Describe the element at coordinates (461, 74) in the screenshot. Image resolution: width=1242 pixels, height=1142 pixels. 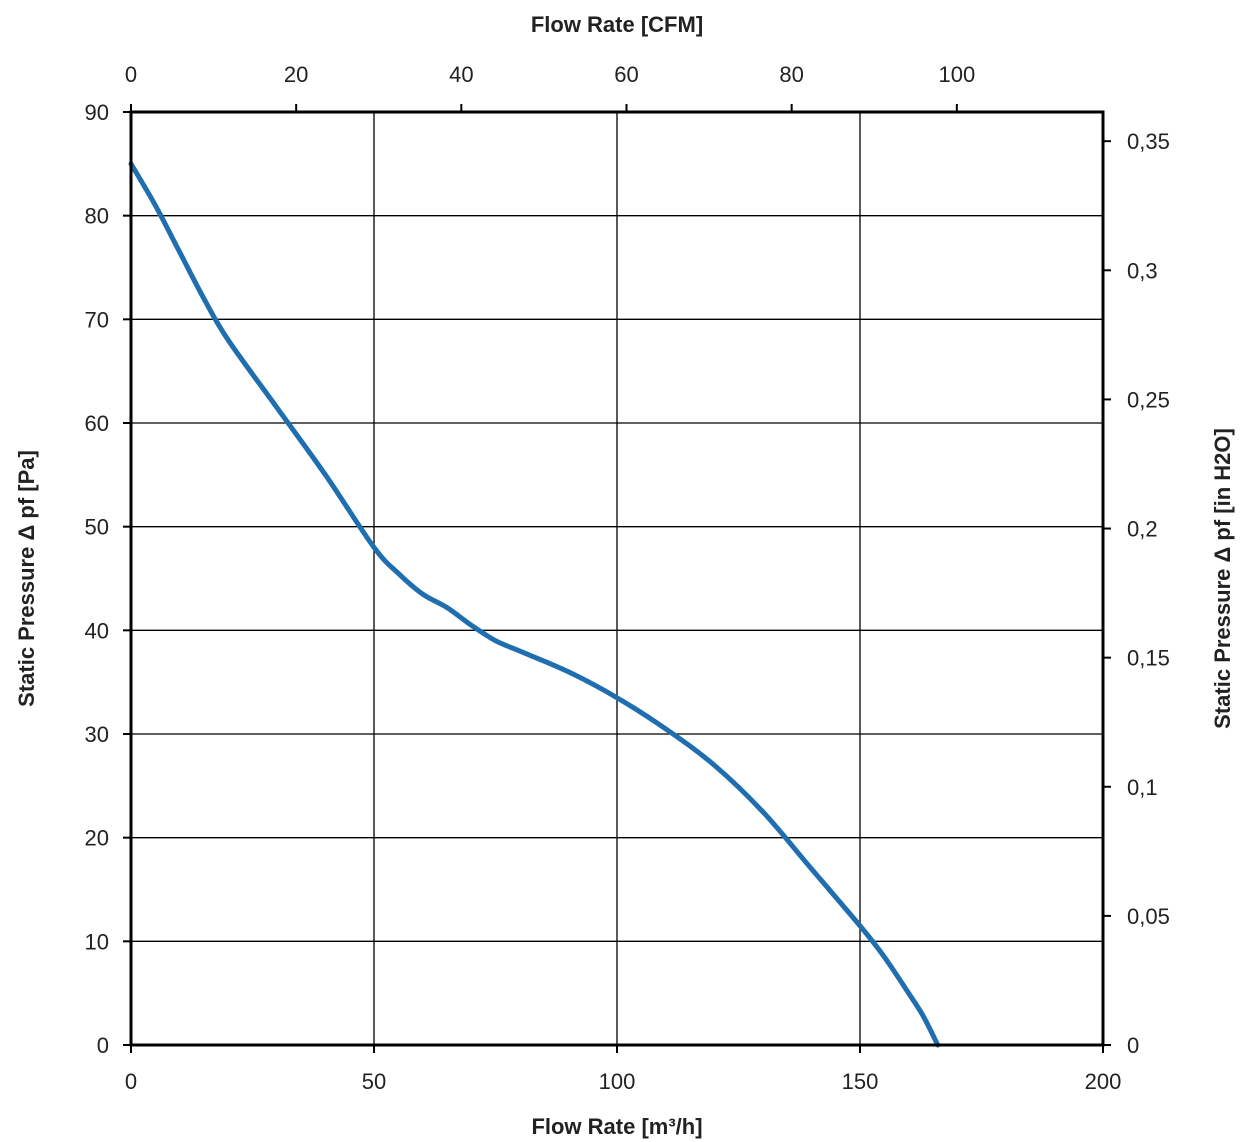
I see `x-top-tick-label: 40` at that location.